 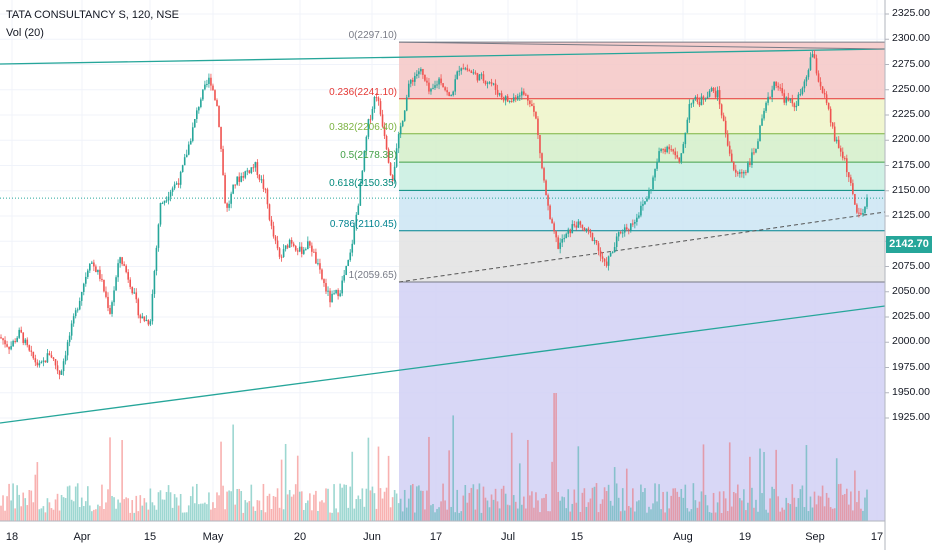 What do you see at coordinates (642, 176) in the screenshot?
I see `fib-zone` at bounding box center [642, 176].